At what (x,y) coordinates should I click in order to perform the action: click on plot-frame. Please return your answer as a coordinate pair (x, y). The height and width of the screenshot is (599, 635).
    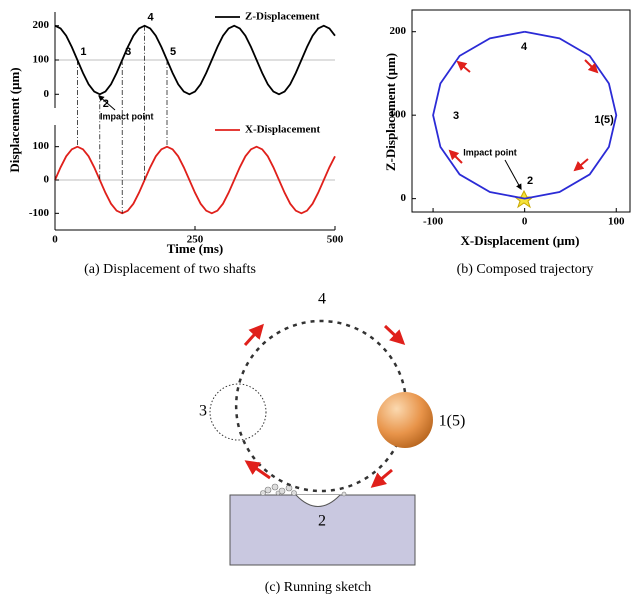
    Looking at the image, I should click on (521, 111).